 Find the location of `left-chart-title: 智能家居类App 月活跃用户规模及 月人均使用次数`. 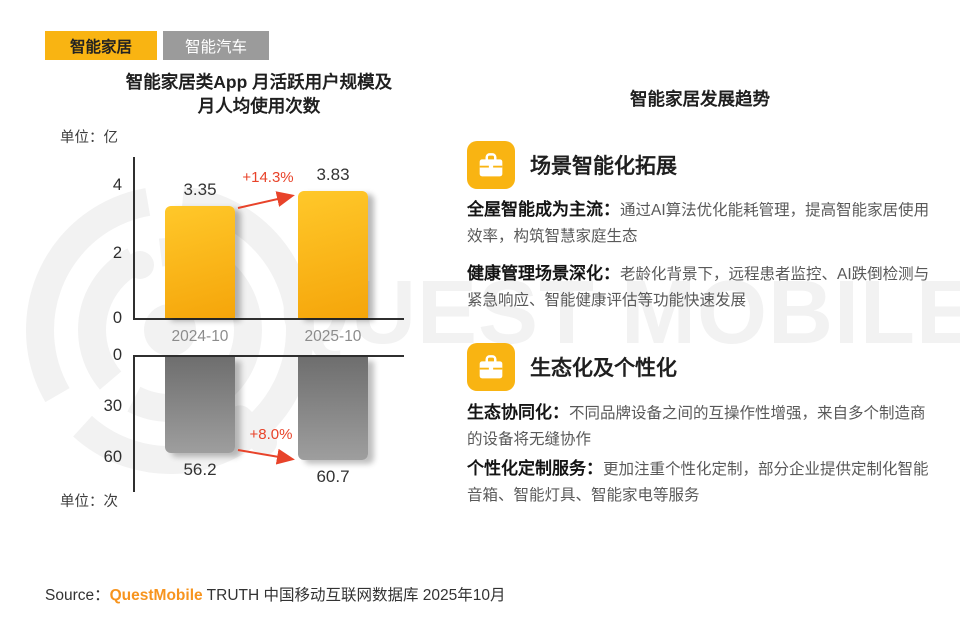

left-chart-title: 智能家居类App 月活跃用户规模及 月人均使用次数 is located at coordinates (259, 94).